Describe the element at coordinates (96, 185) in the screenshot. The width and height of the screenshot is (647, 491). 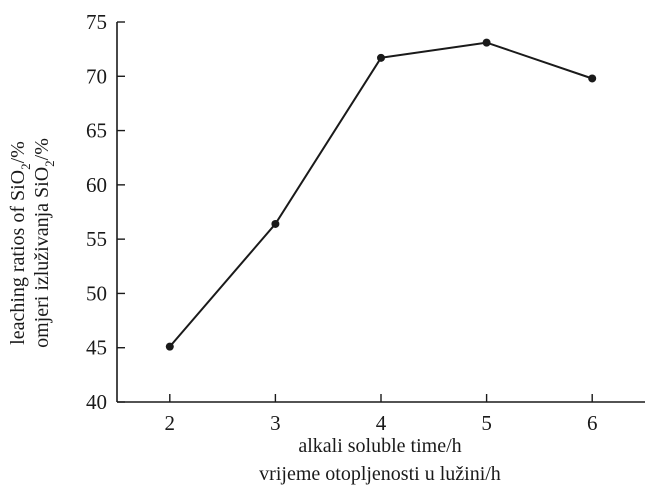
I see `y-tick-label: 60` at that location.